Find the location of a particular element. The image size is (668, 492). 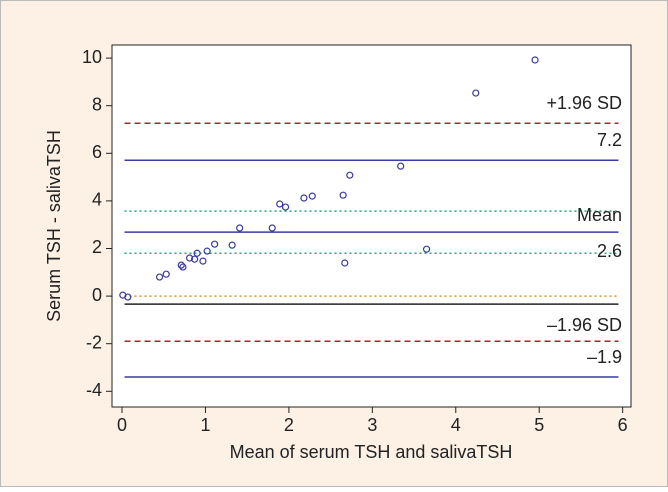

annotation: –1.96 SD is located at coordinates (584, 325).